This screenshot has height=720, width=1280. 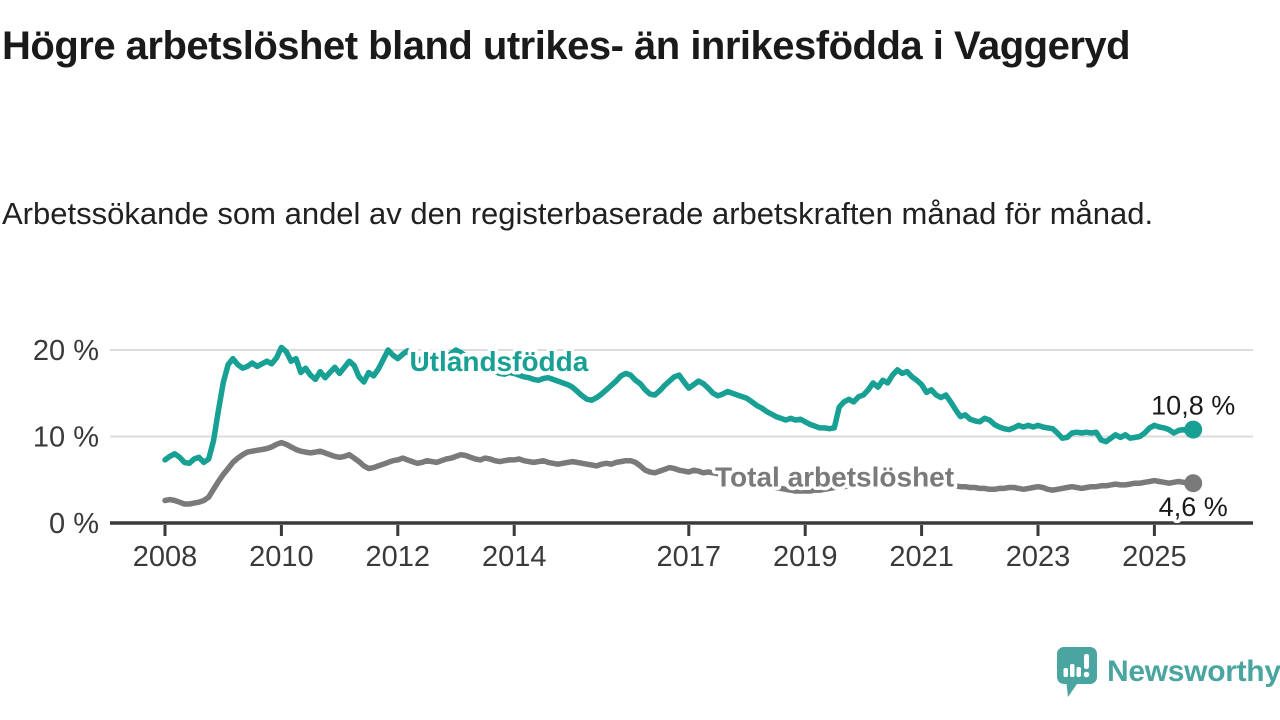 What do you see at coordinates (1193, 406) in the screenshot?
I see `end-value-label-0: 10,8 %` at bounding box center [1193, 406].